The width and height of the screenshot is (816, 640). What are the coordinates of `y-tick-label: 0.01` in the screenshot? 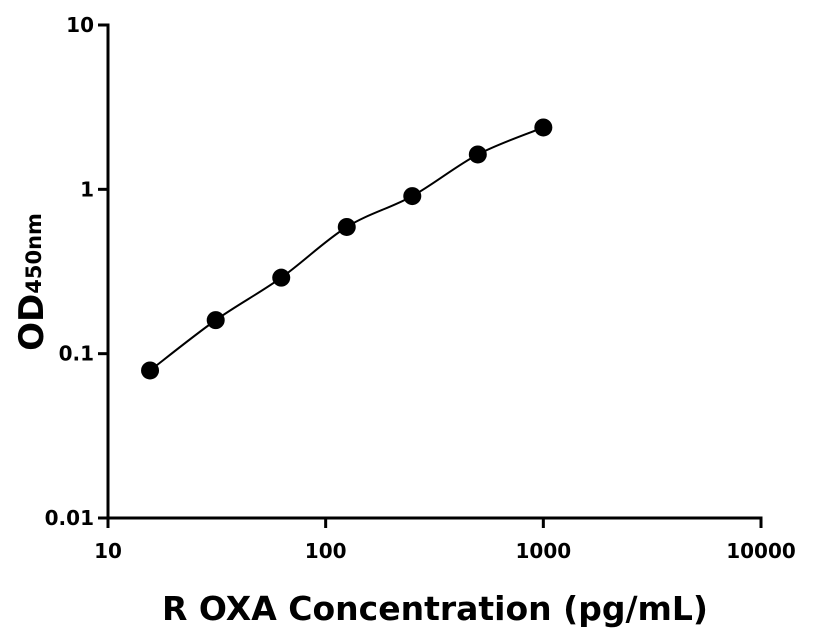 It's located at (69, 518).